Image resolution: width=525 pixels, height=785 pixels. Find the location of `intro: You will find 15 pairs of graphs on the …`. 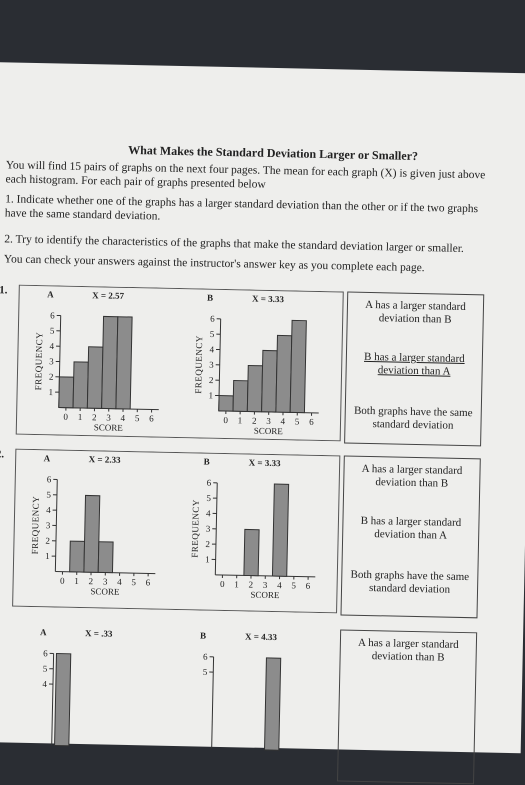

intro: You will find 15 pairs of graphs on the … is located at coordinates (250, 177).